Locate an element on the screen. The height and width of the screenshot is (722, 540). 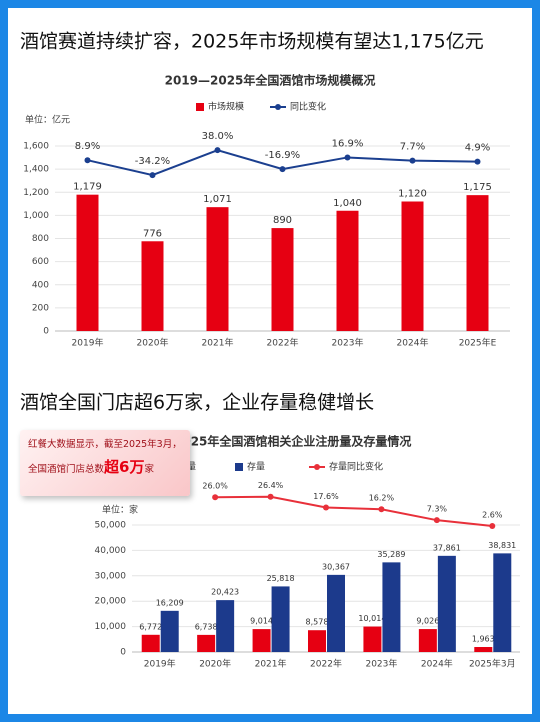
x-tick-label: 2021年 is located at coordinates (218, 343).